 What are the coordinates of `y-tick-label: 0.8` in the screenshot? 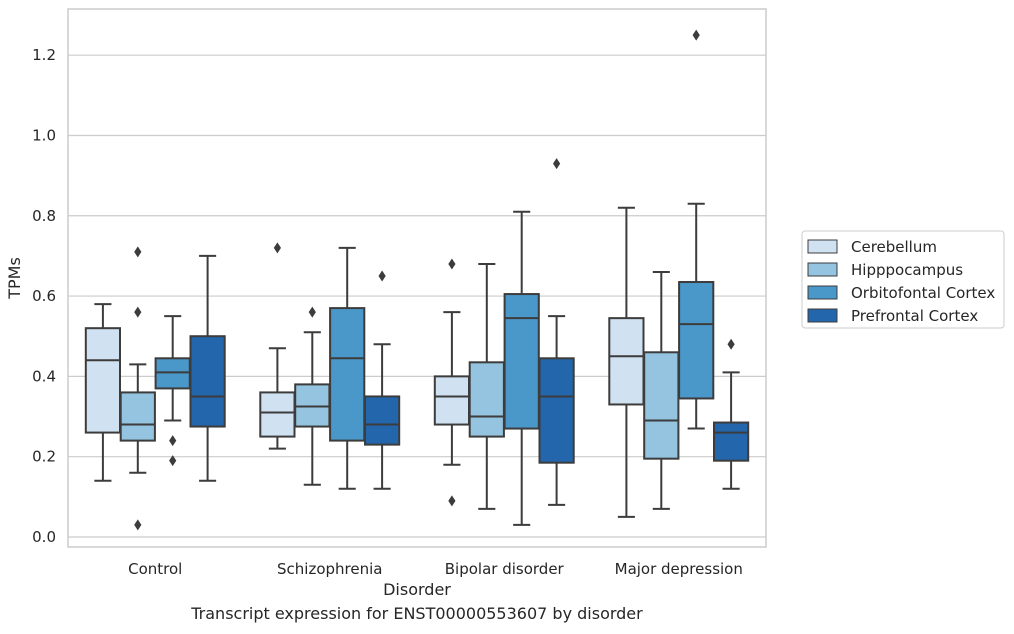 It's located at (44, 216).